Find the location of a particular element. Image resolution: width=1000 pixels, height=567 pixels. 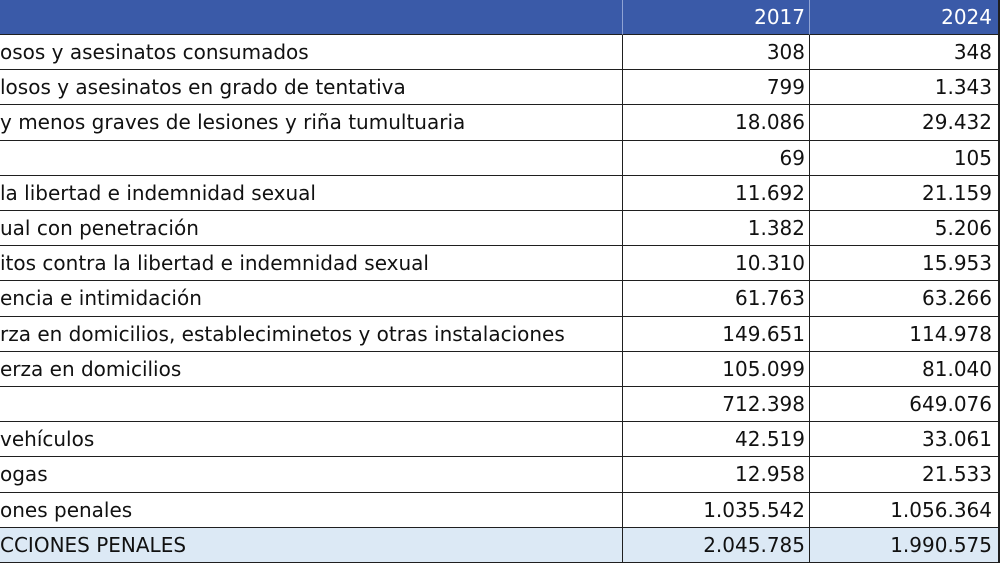

value-2024: 21.533 is located at coordinates (905, 475).